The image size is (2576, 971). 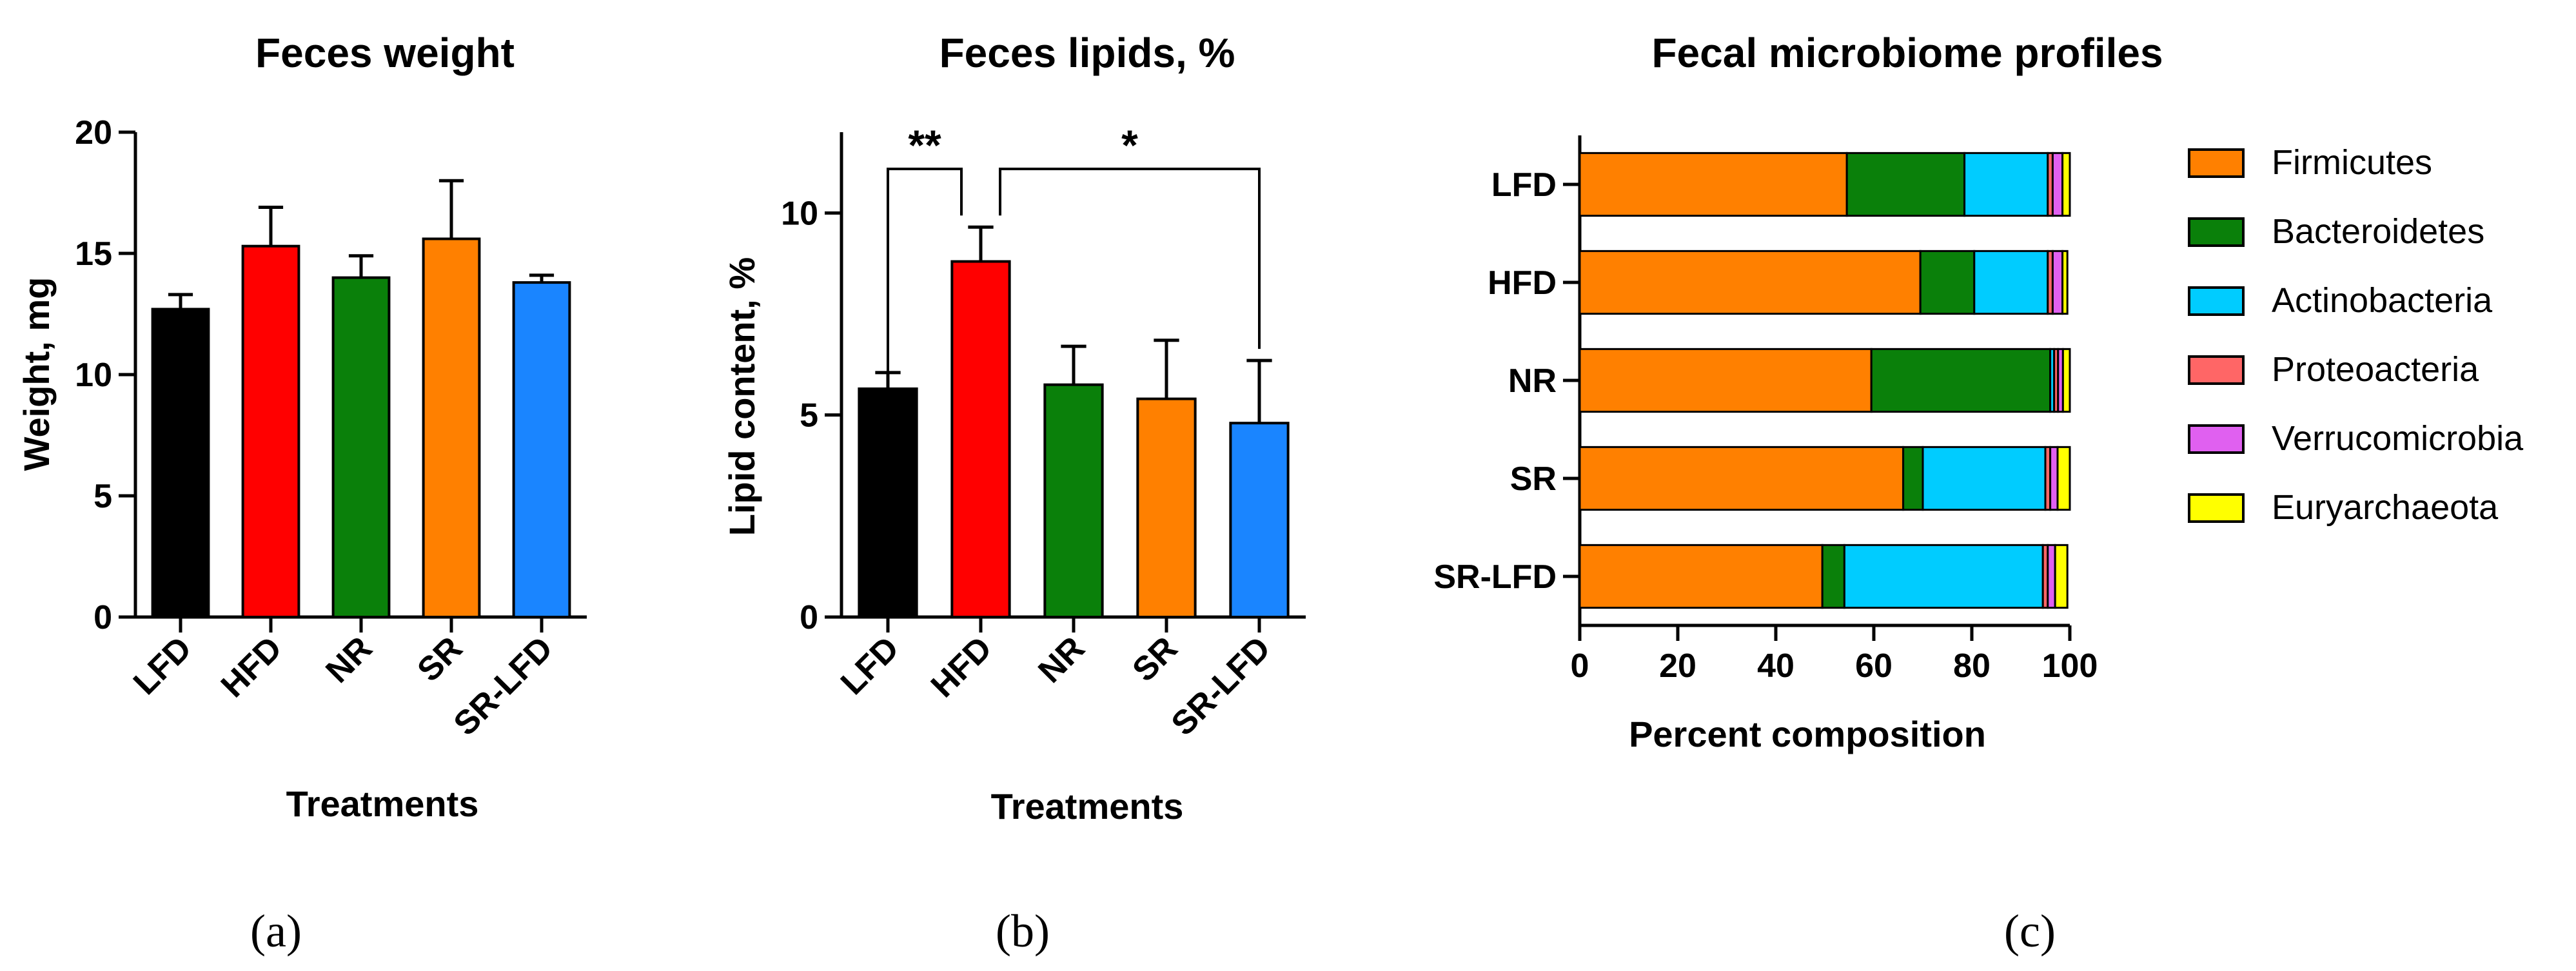 I want to click on legend-swatch-euryarchaeota, so click(x=2216, y=508).